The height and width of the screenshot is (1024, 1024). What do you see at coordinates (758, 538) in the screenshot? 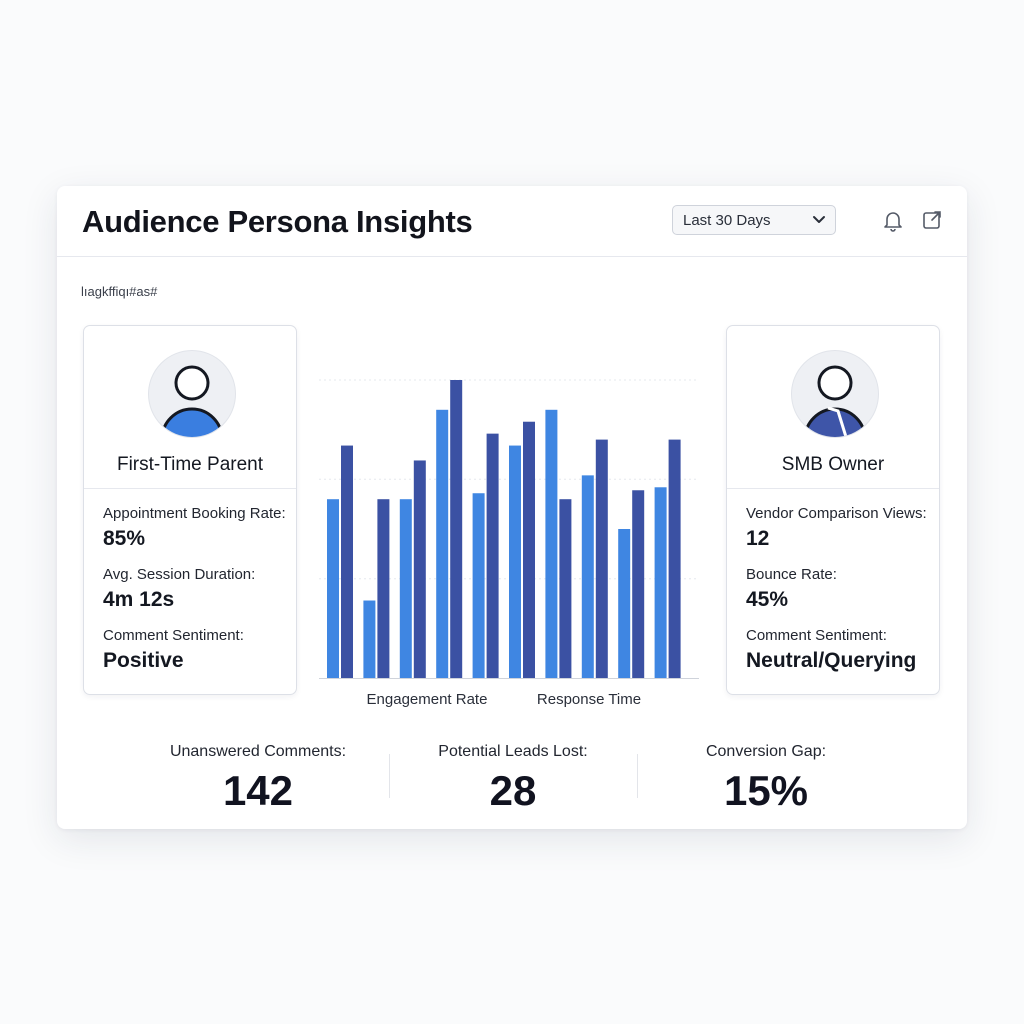
I see `metric-value: 12` at bounding box center [758, 538].